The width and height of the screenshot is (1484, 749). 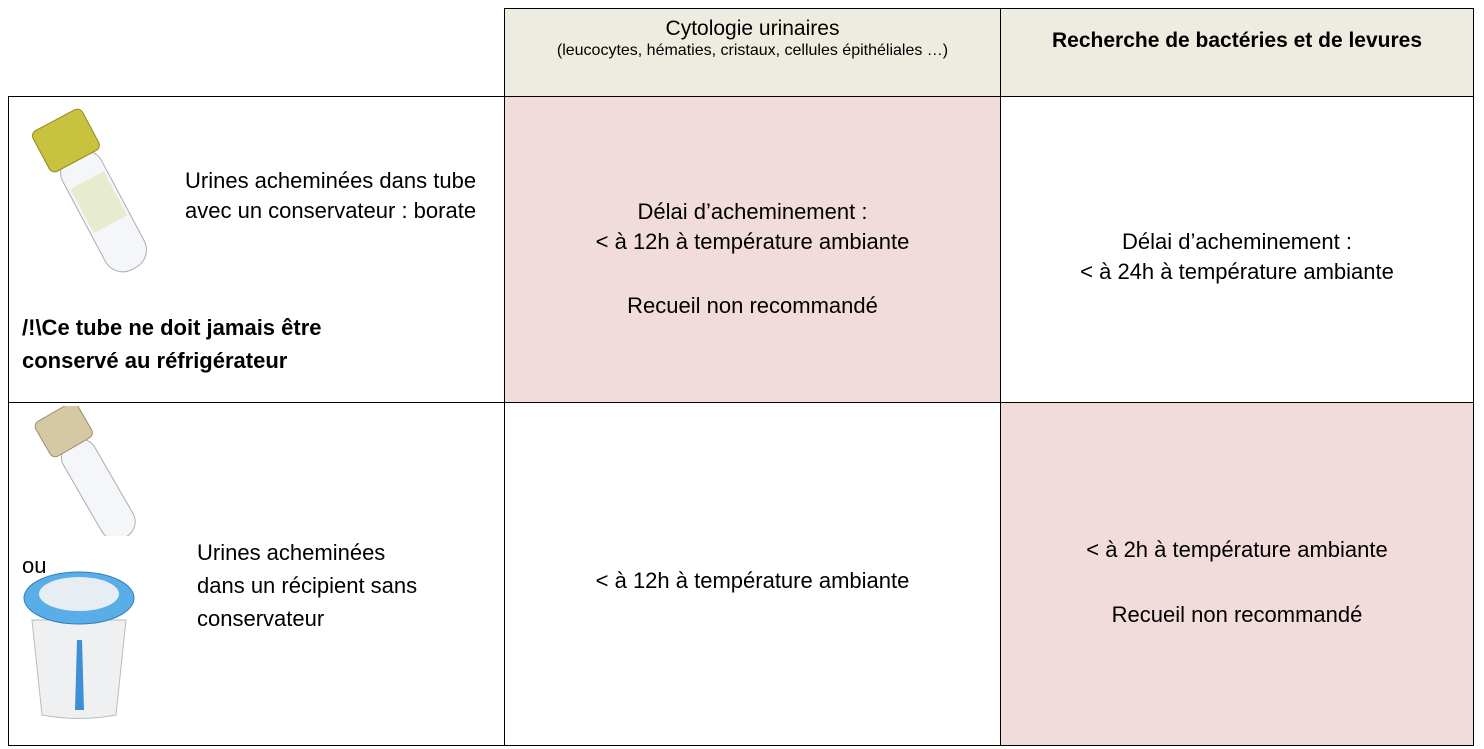 I want to click on cell-line: < à 2h à température ambiante, so click(x=1237, y=549).